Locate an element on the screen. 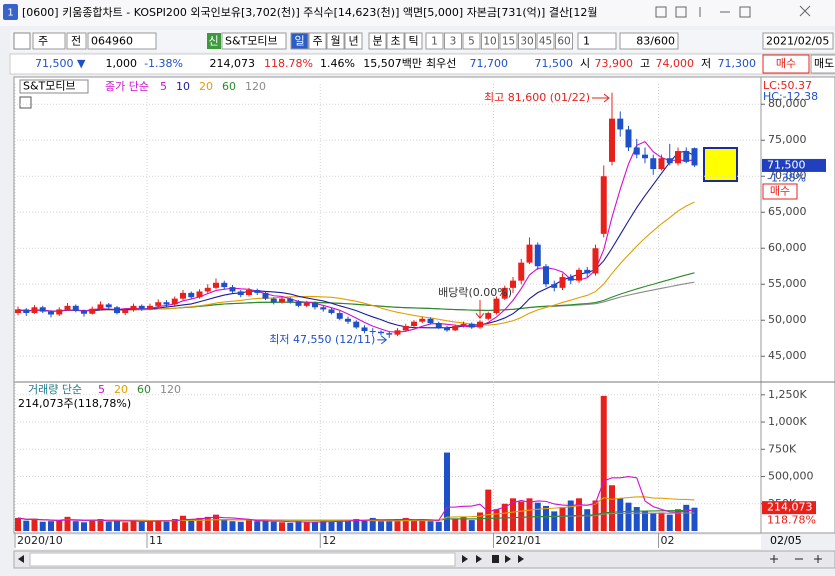 The image size is (835, 576). code-input is located at coordinates (122, 41).